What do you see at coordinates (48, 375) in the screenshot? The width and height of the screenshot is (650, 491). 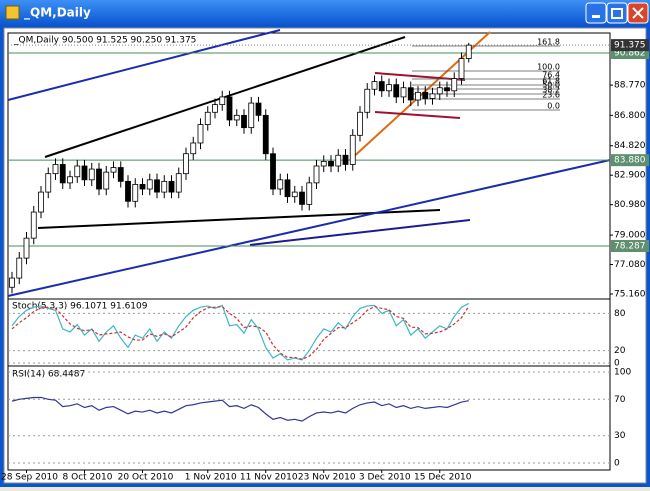 I see `rsi-title: RSI(14) 68.4487` at bounding box center [48, 375].